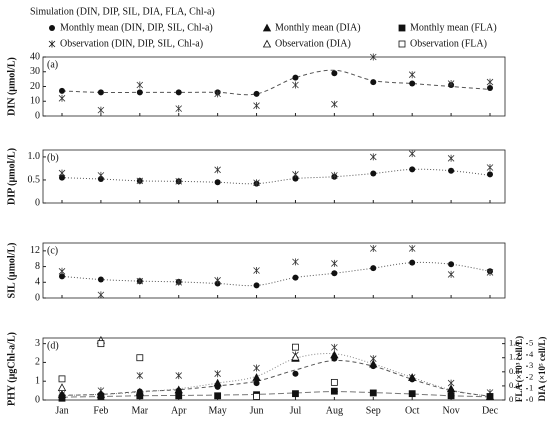  I want to click on y-tick-label: 1.2, so click(514, 357).